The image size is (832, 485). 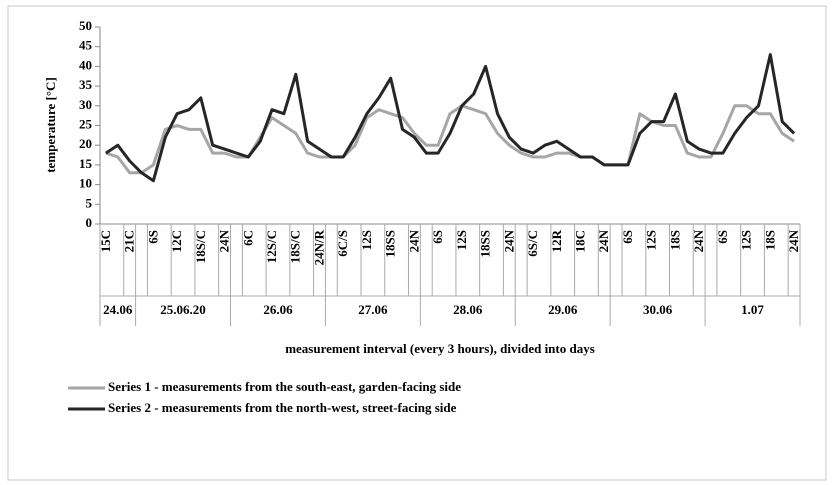 I want to click on group-label: 1.07, so click(x=752, y=309).